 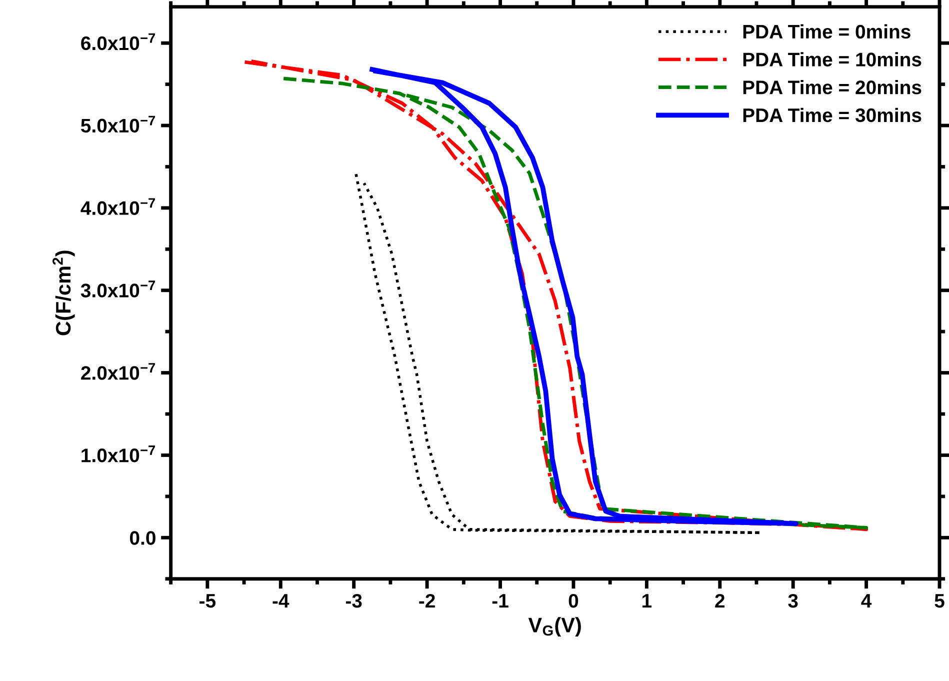 I want to click on legend-label: PDA Time = 30mins, so click(x=832, y=115).